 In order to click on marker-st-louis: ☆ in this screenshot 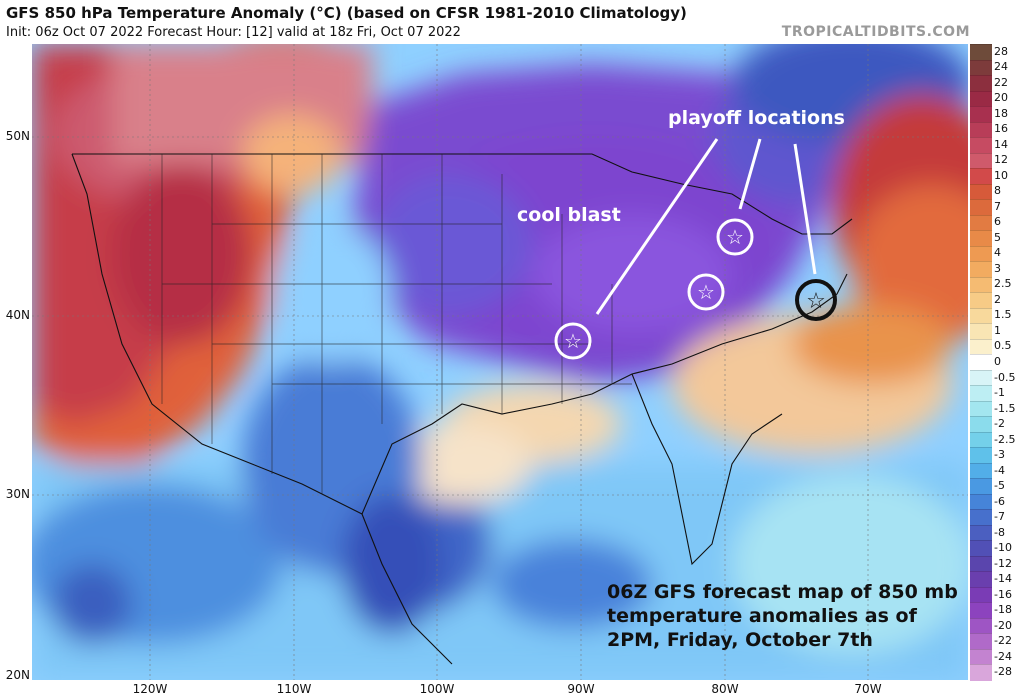, I will do `click(573, 341)`.